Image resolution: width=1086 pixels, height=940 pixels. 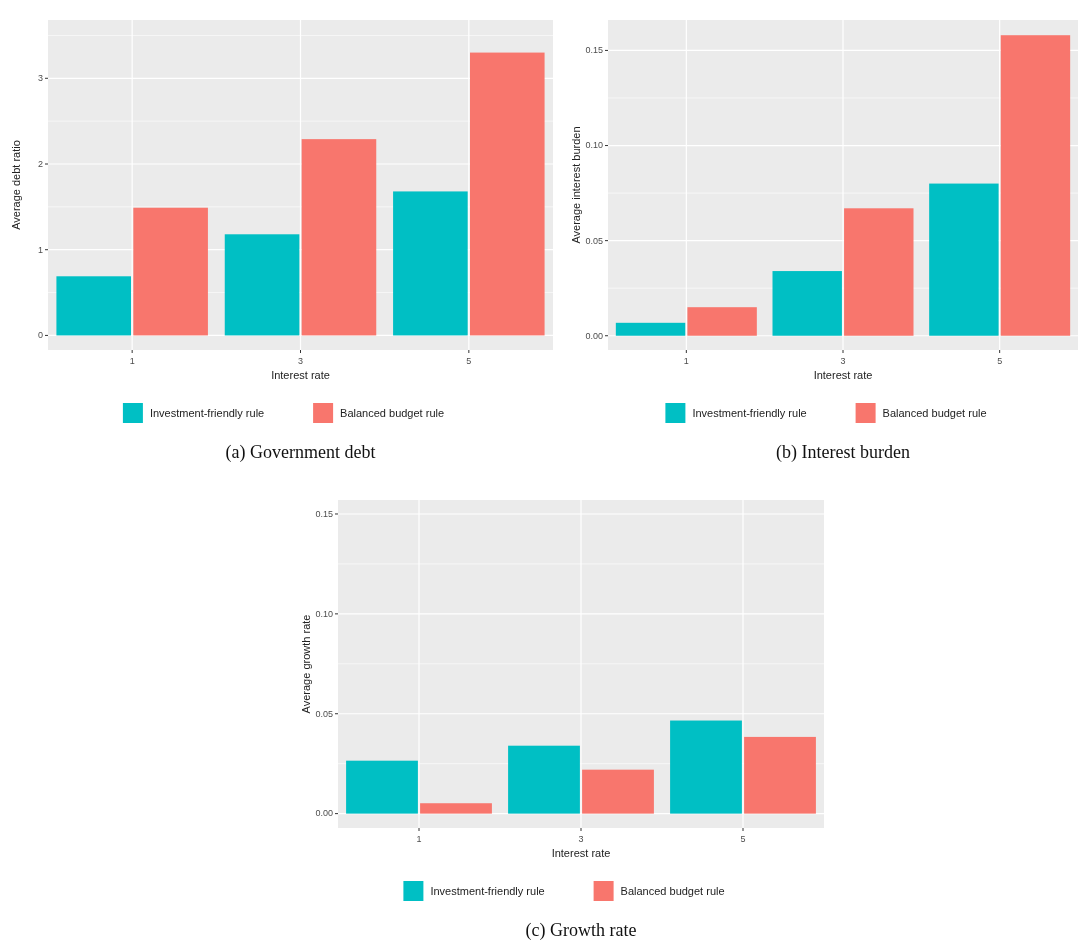 What do you see at coordinates (581, 930) in the screenshot?
I see `text: (c) Growth rate` at bounding box center [581, 930].